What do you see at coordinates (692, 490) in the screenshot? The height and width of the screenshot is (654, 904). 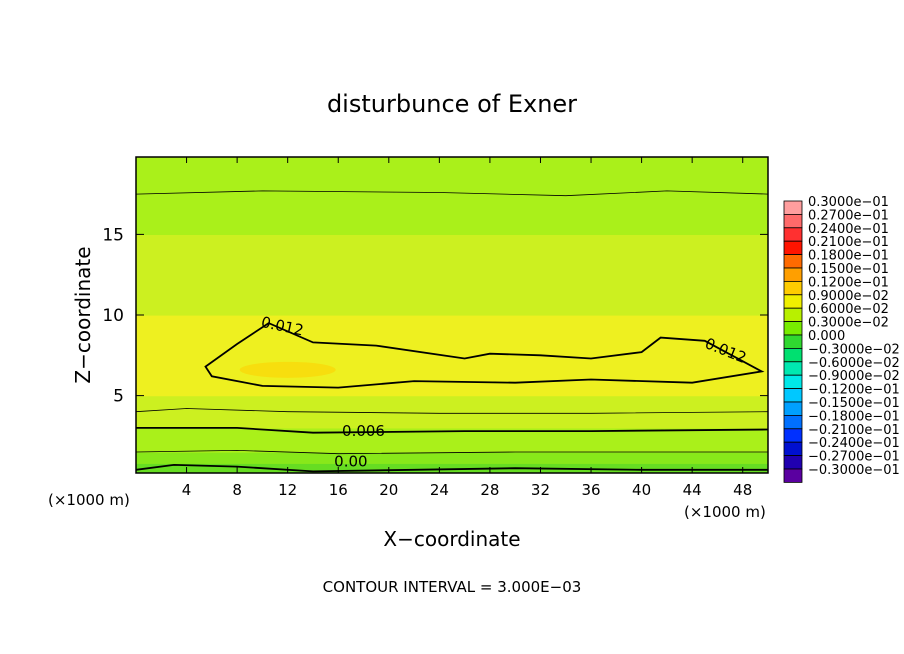 I see `x-tick-label: 44` at bounding box center [692, 490].